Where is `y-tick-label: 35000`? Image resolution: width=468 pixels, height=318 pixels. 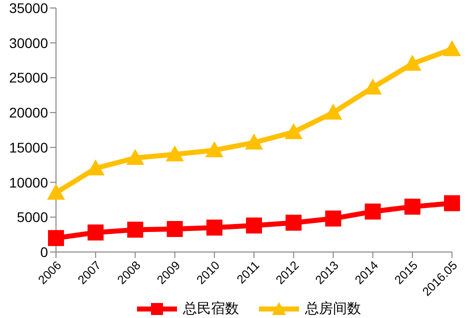
y-tick-label: 35000 is located at coordinates (28, 8).